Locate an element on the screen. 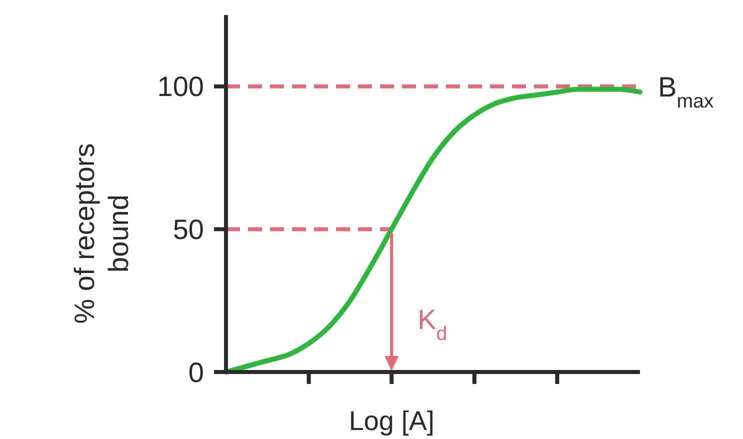 The image size is (743, 439). ref-line-label: B$_{max}$ is located at coordinates (686, 91).